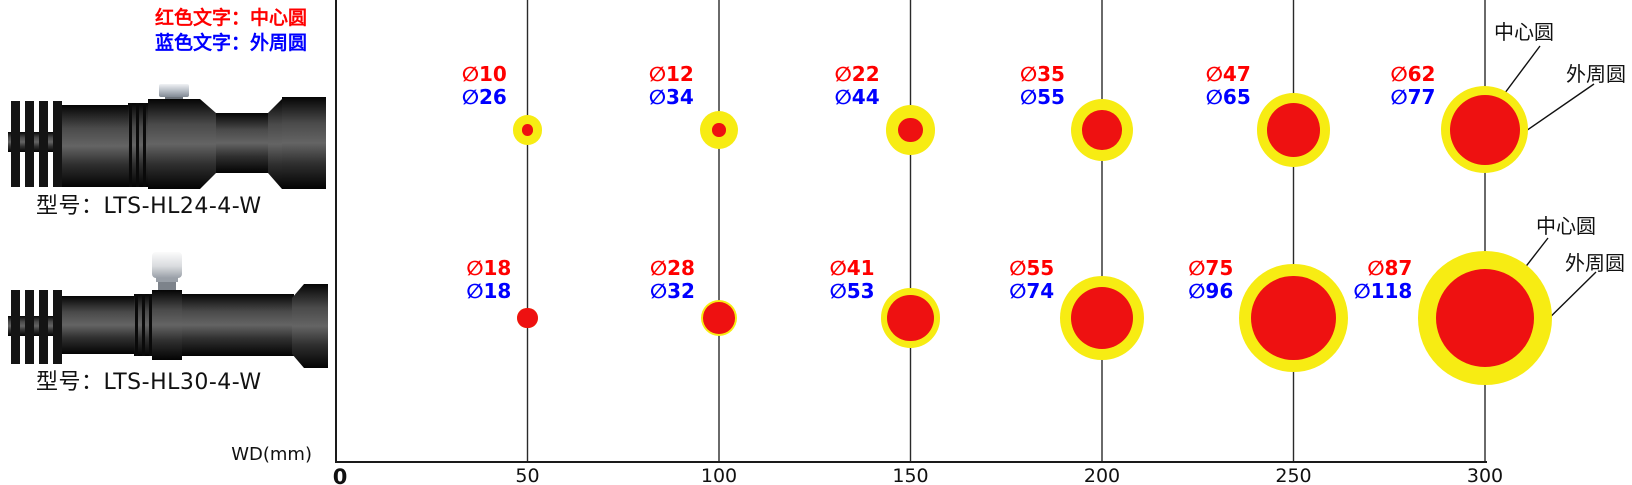  What do you see at coordinates (1042, 74) in the screenshot?
I see `center-diameter-value: ∅35` at bounding box center [1042, 74].